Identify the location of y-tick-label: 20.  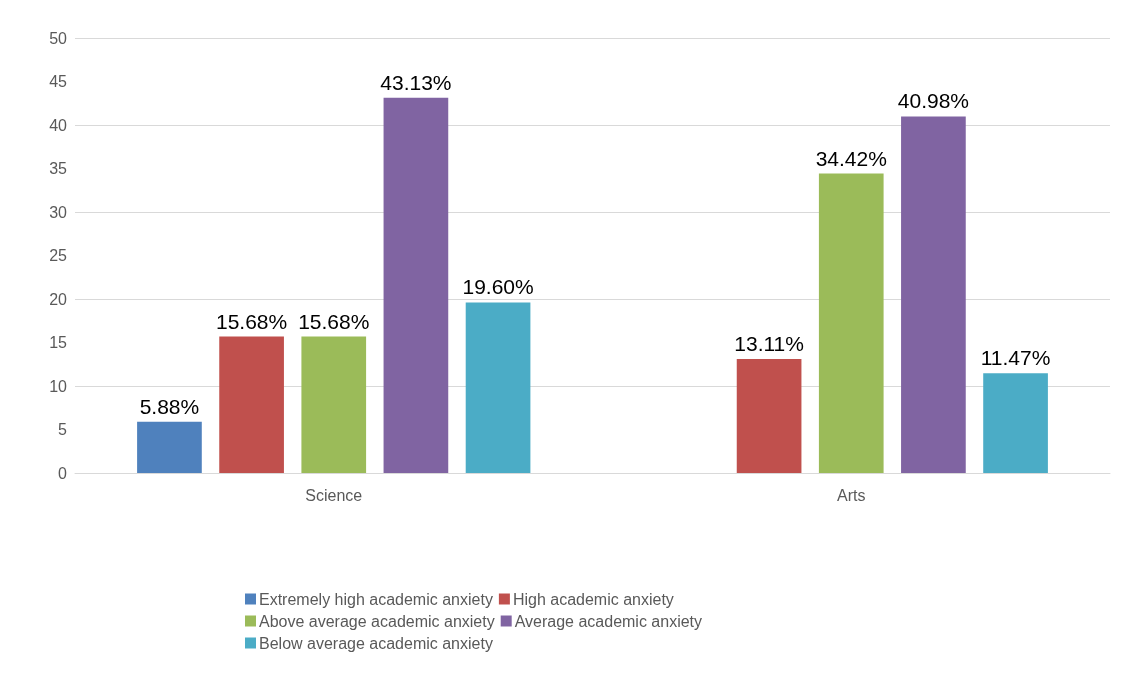
(58, 299).